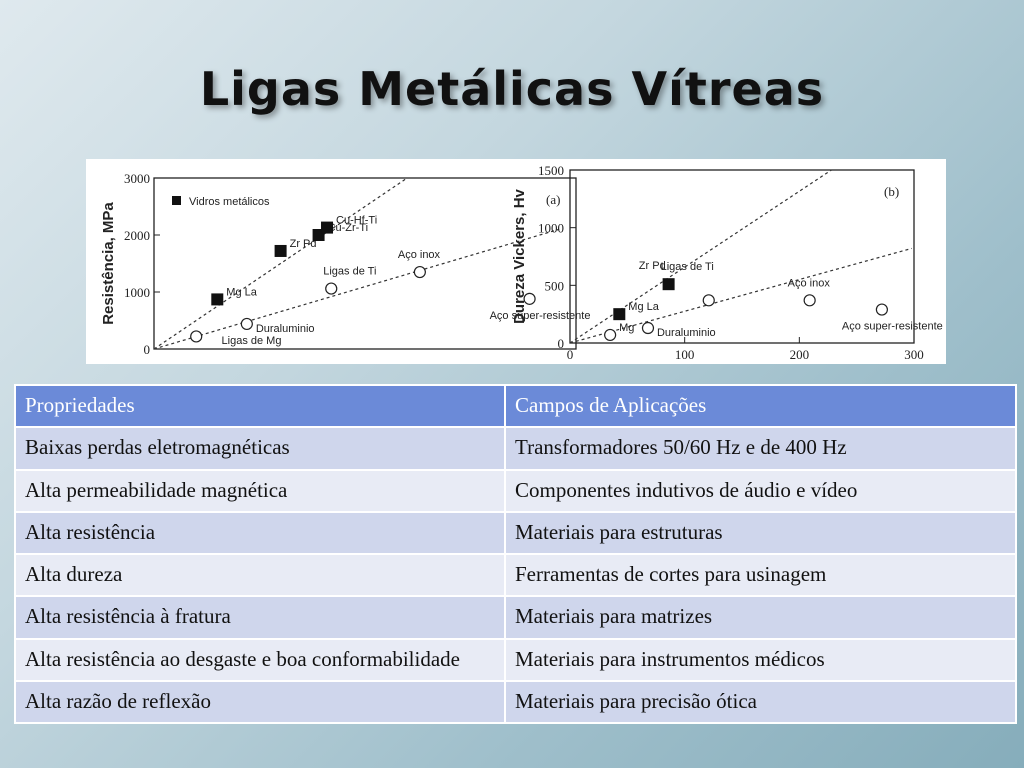 The height and width of the screenshot is (768, 1024). What do you see at coordinates (252, 341) in the screenshot?
I see `chart-a-annotation: Ligas de Mg` at bounding box center [252, 341].